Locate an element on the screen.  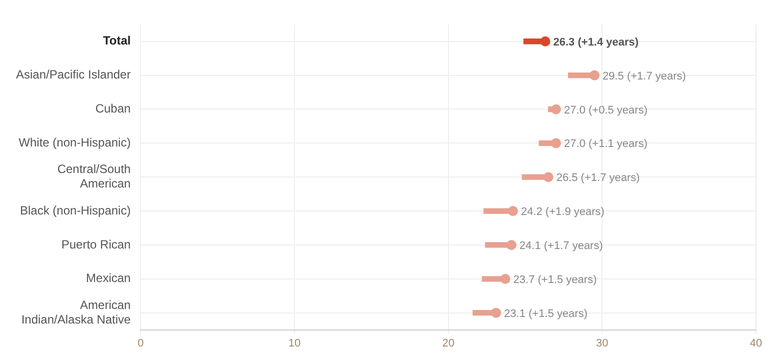
y-tick-label: Total is located at coordinates (116, 41).